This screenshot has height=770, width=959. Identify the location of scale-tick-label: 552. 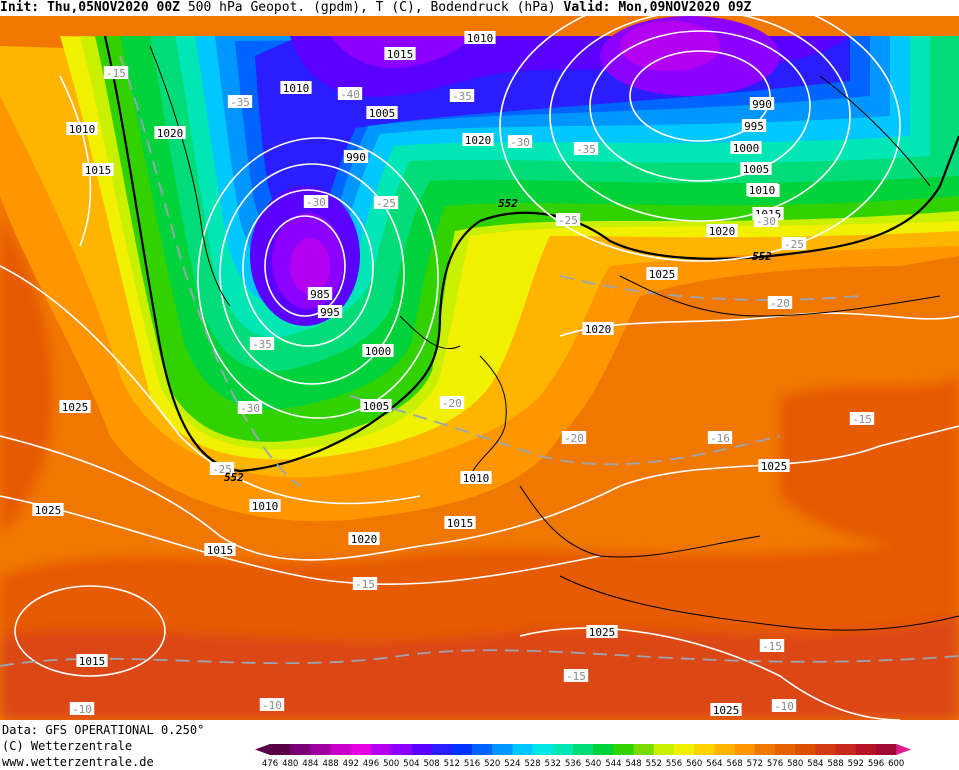
(654, 764).